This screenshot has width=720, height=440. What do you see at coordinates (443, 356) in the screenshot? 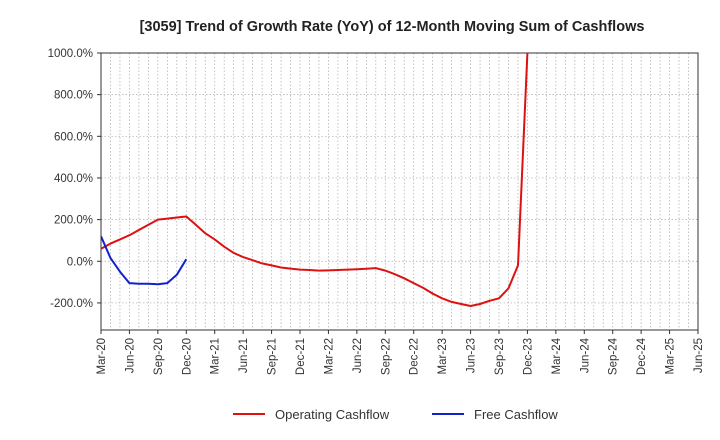
I see `x-tick-label: Mar-23` at bounding box center [443, 356].